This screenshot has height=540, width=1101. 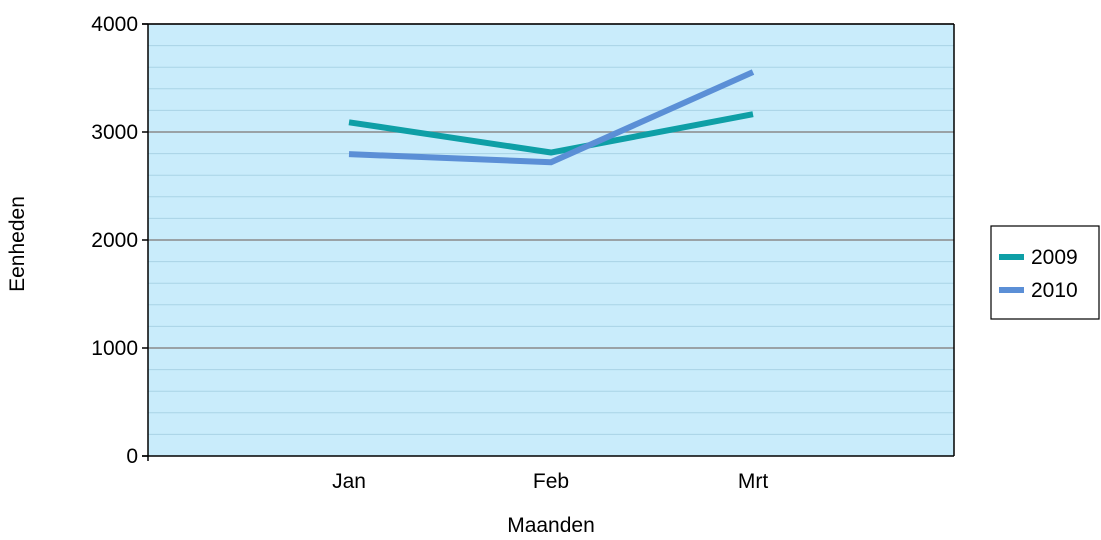 I want to click on y-axis-tick-labels: 0 1000 2000 3000 4000, so click(x=114, y=240).